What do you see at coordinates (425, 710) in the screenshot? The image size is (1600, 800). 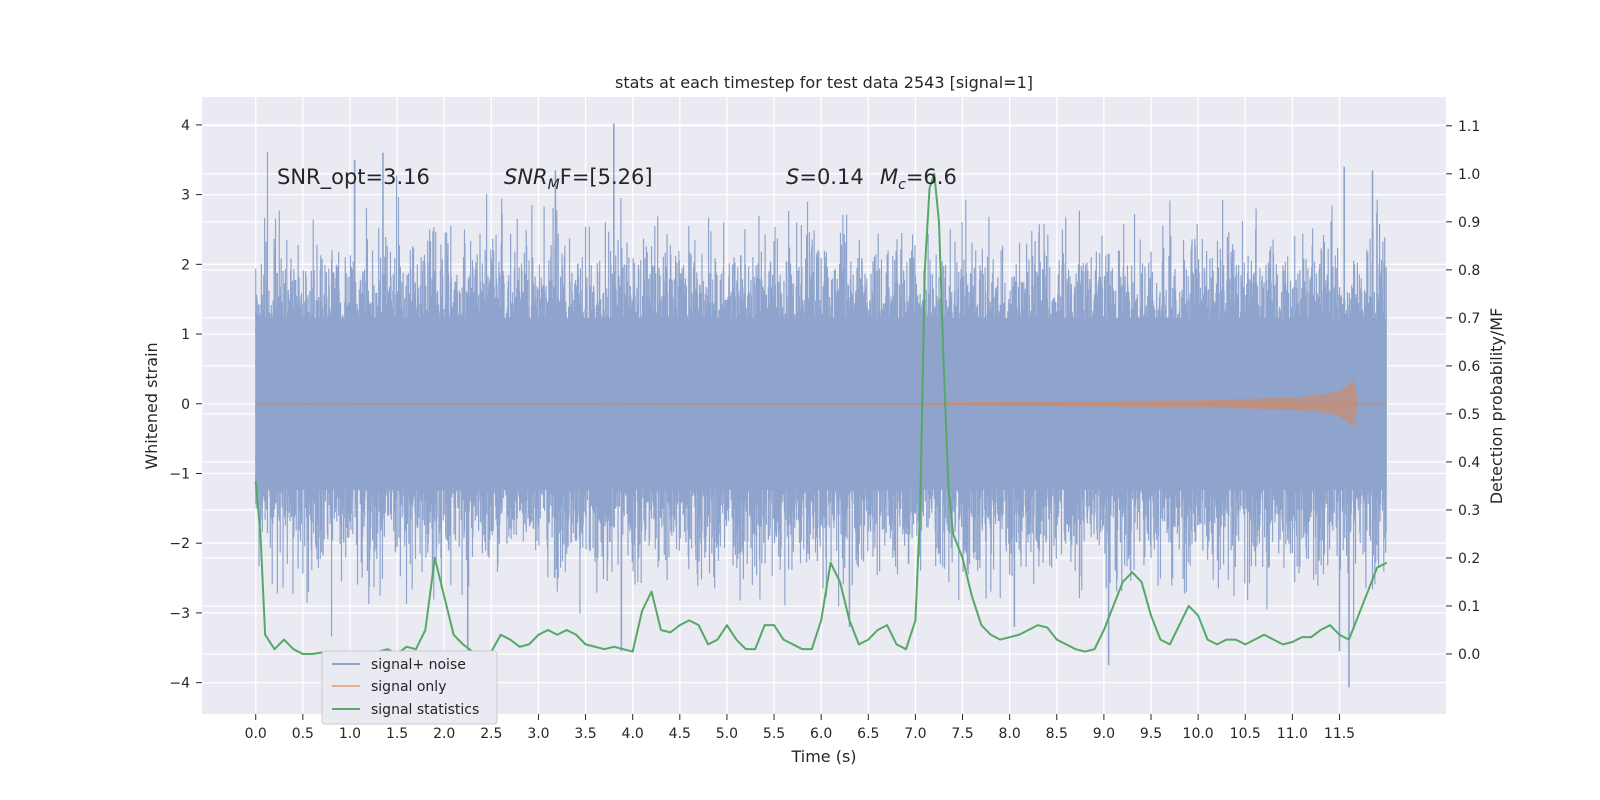 I see `legend-label-signal-statistics: signal statistics` at bounding box center [425, 710].